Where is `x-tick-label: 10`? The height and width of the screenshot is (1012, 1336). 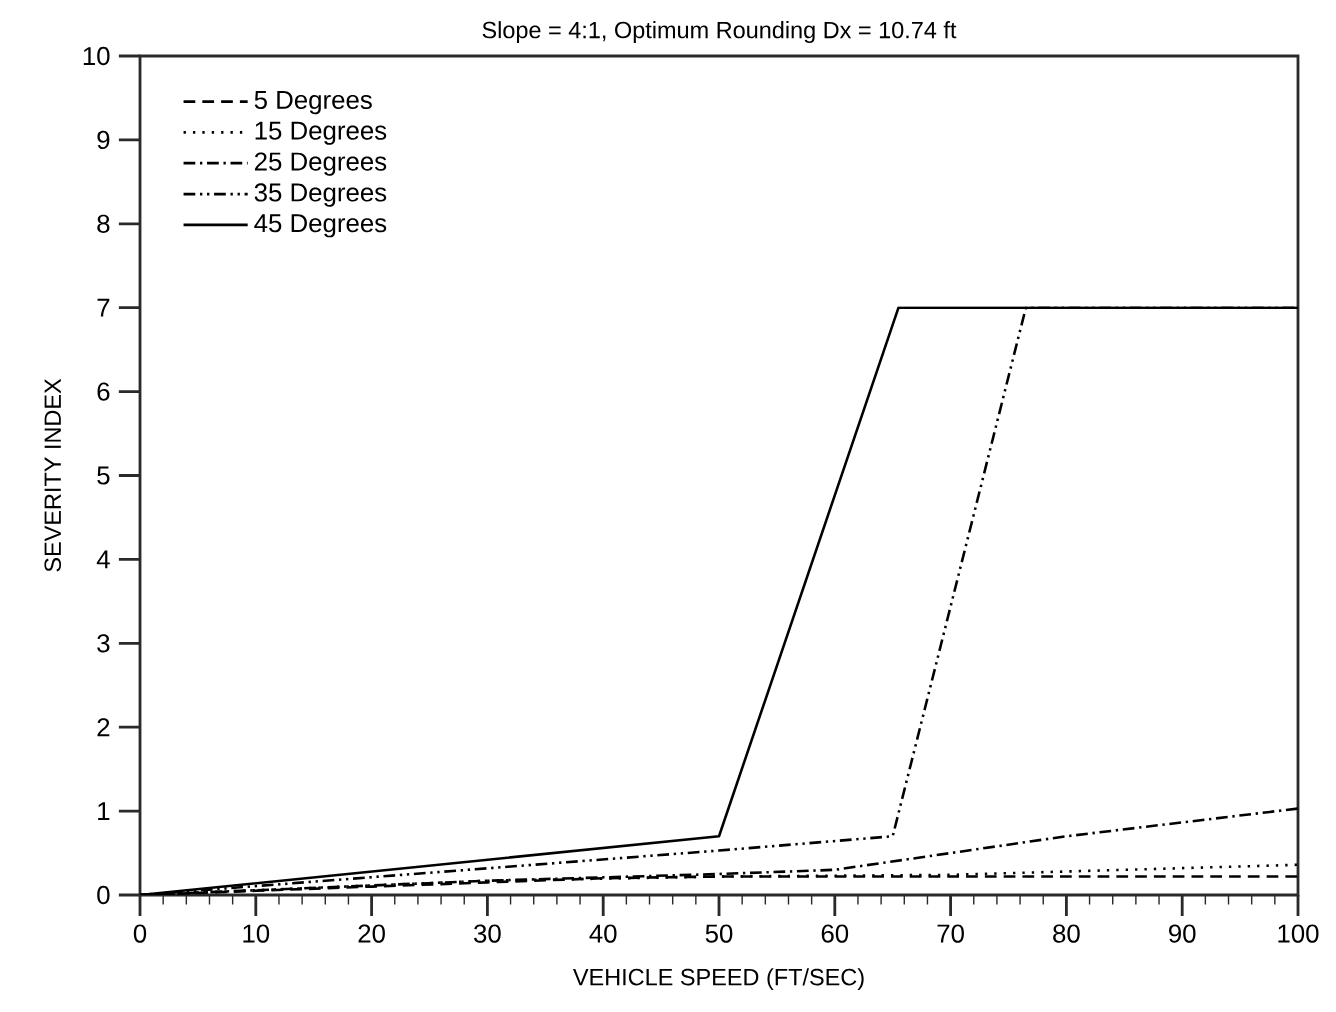 x-tick-label: 10 is located at coordinates (256, 933).